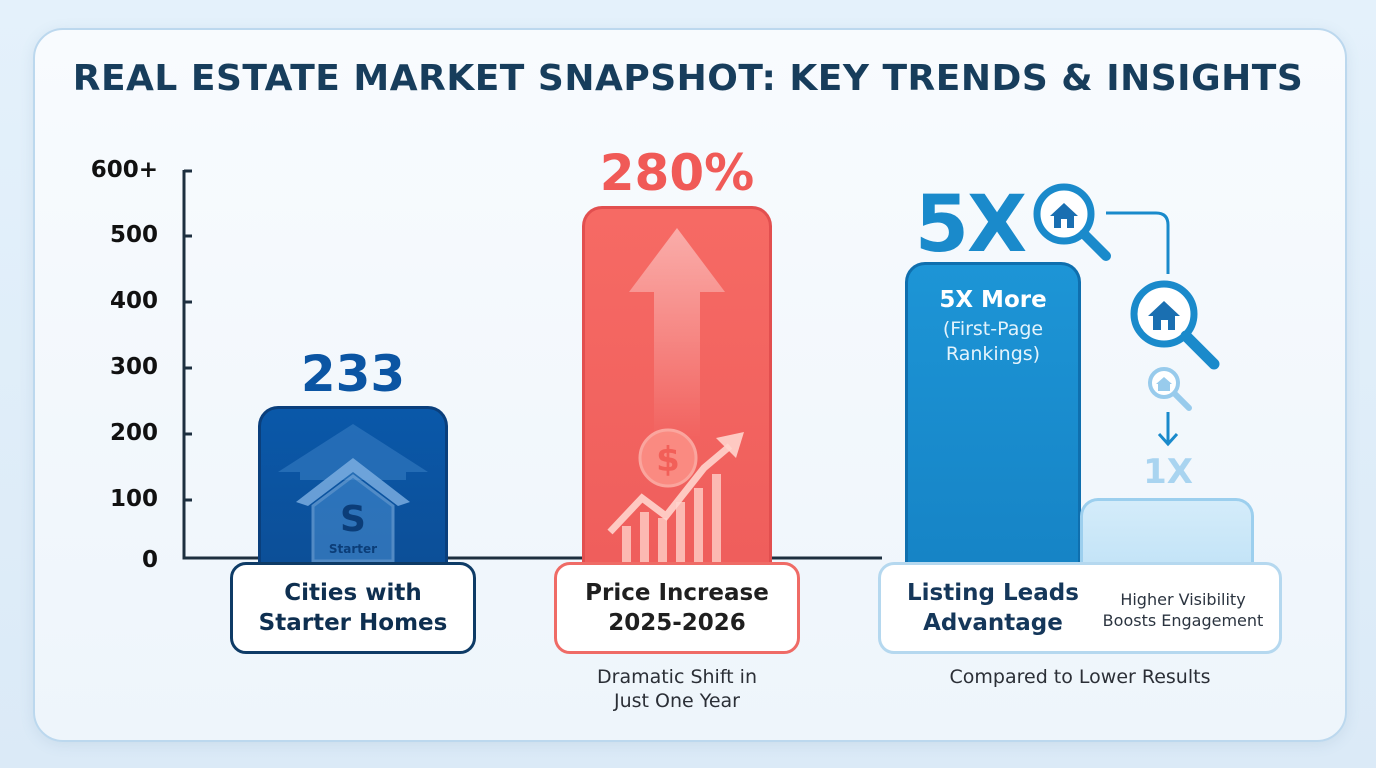 The image size is (1376, 768). I want to click on bar-price-increase: $, so click(677, 384).